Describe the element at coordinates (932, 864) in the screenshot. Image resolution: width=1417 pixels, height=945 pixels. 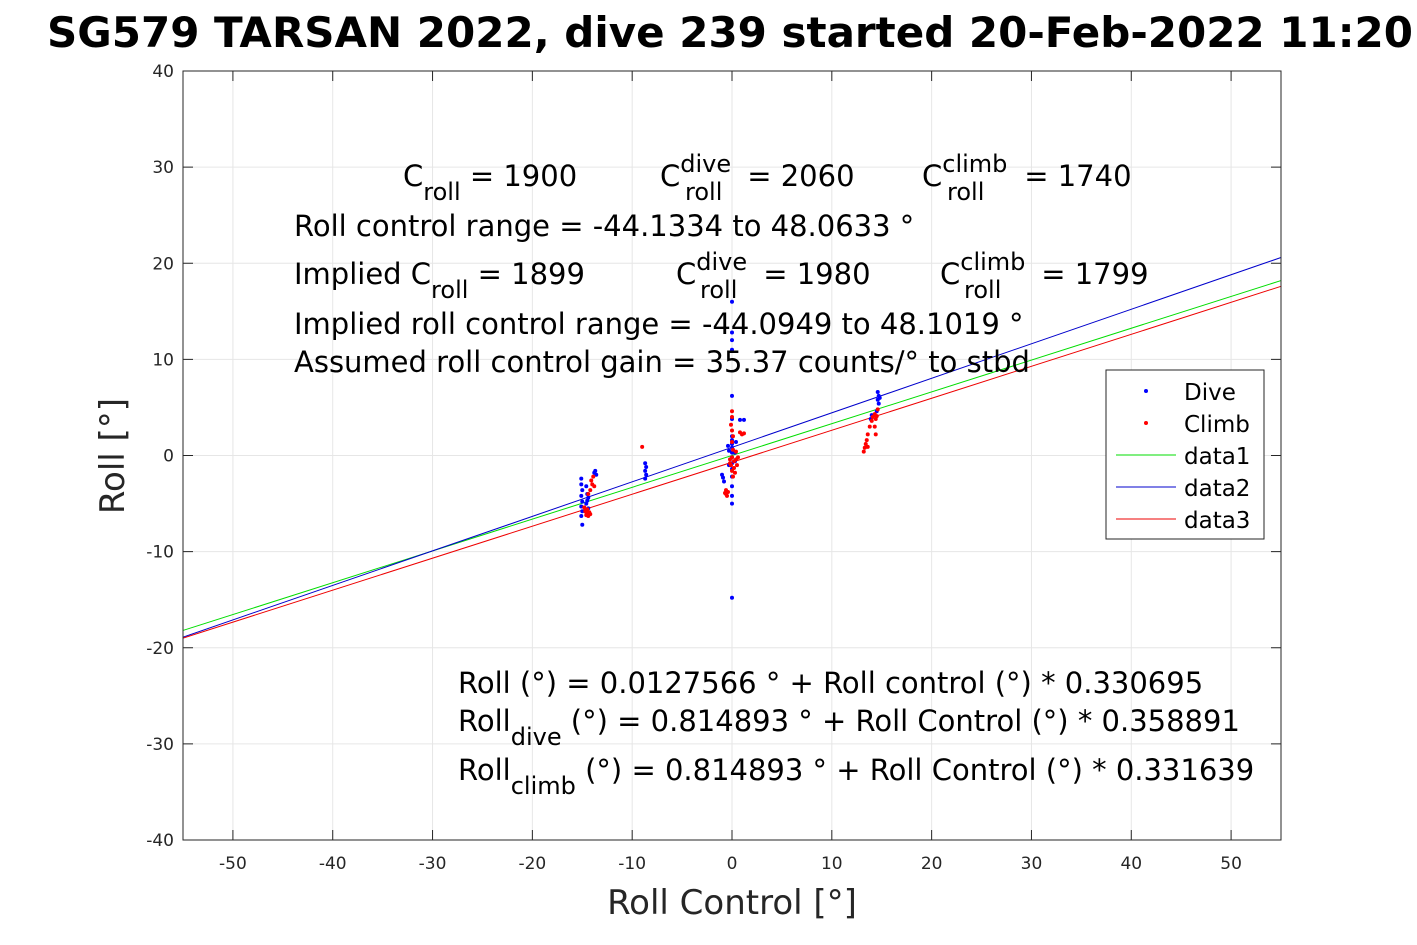
I see `x-tick-label: 20` at that location.